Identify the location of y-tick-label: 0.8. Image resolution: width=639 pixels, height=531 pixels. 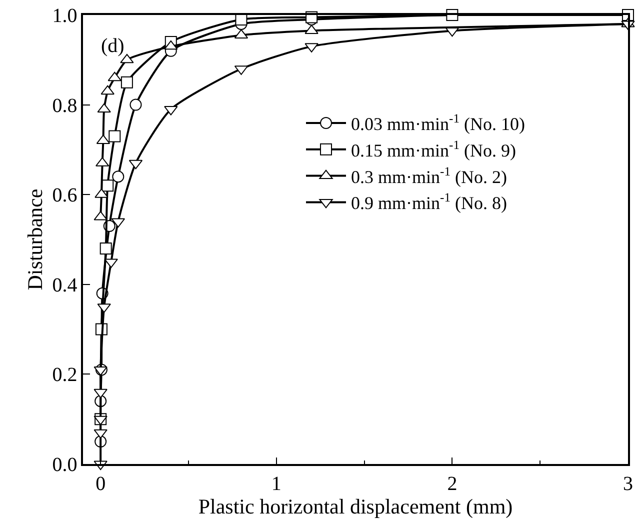
(65, 105).